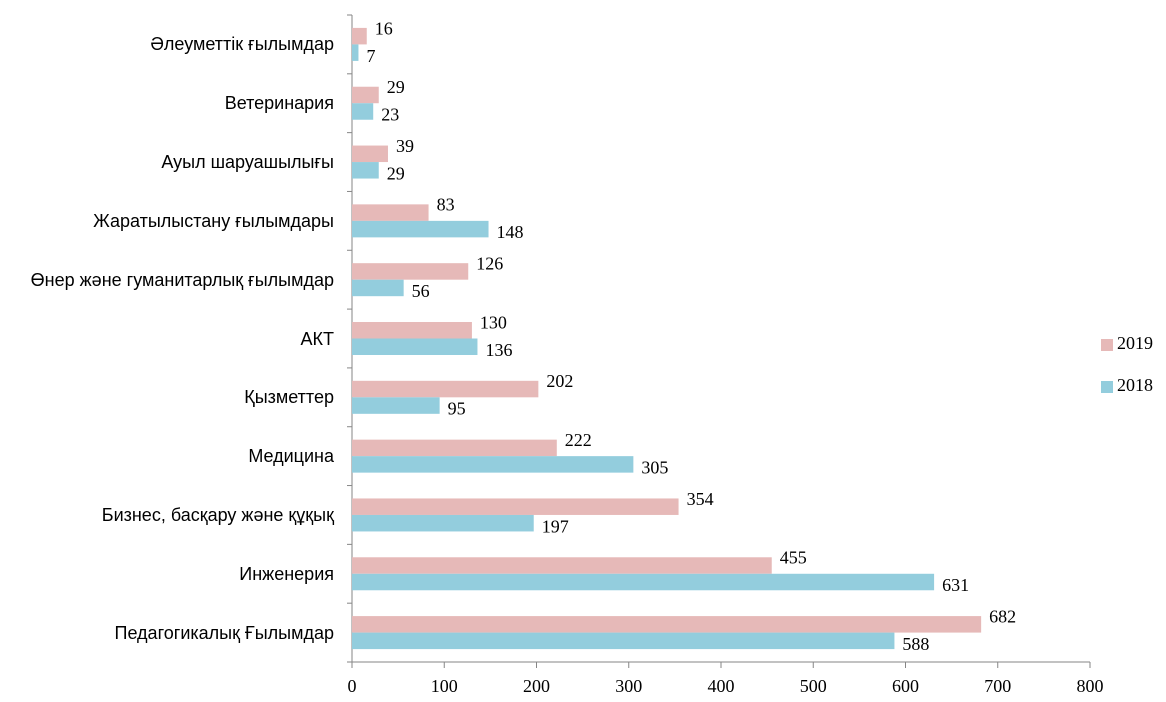  Describe the element at coordinates (405, 146) in the screenshot. I see `value-label: 39` at that location.